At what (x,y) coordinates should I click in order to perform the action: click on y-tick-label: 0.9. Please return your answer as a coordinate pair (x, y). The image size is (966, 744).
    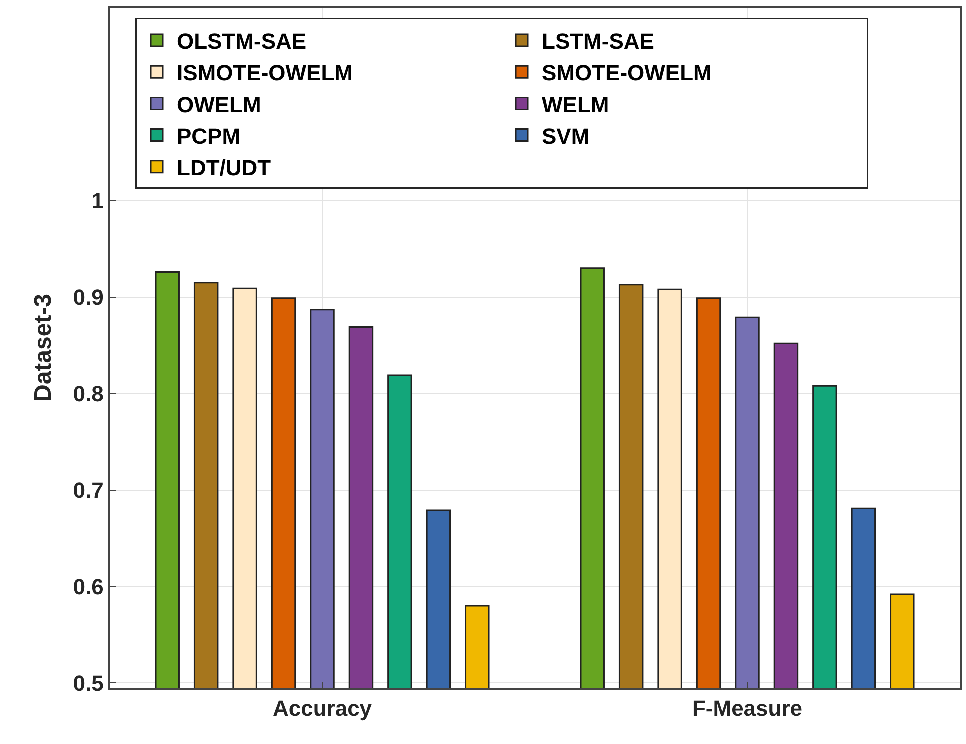
    Looking at the image, I should click on (88, 297).